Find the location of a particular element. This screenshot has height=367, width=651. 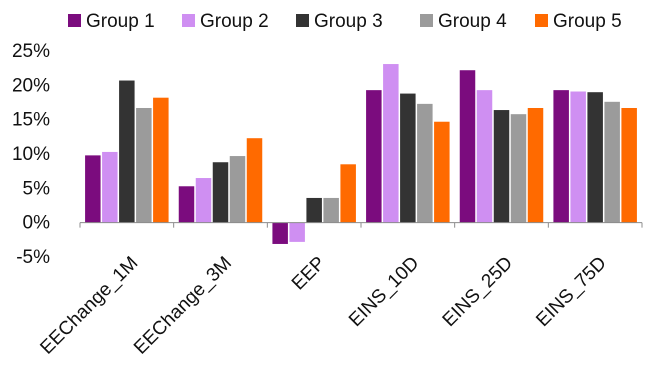

x-tick-label: EINS_10D is located at coordinates (384, 292).